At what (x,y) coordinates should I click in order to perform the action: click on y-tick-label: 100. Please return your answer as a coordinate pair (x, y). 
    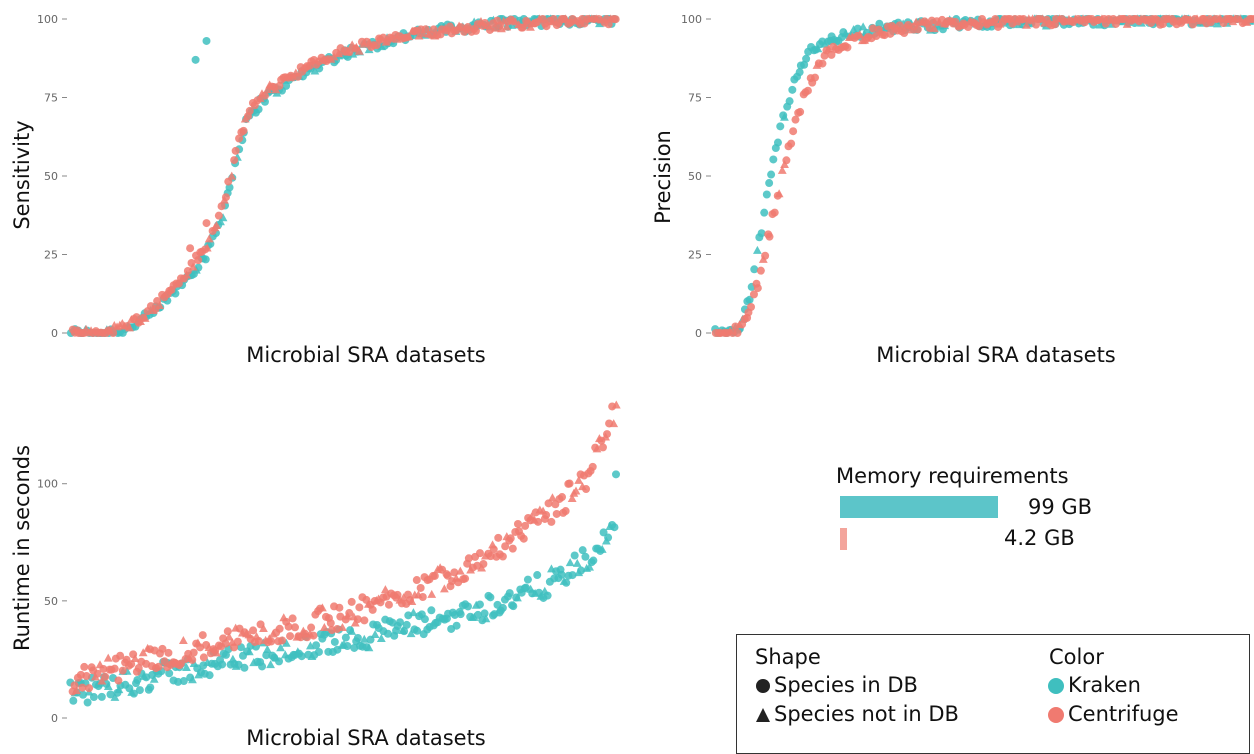
    Looking at the image, I should click on (47, 484).